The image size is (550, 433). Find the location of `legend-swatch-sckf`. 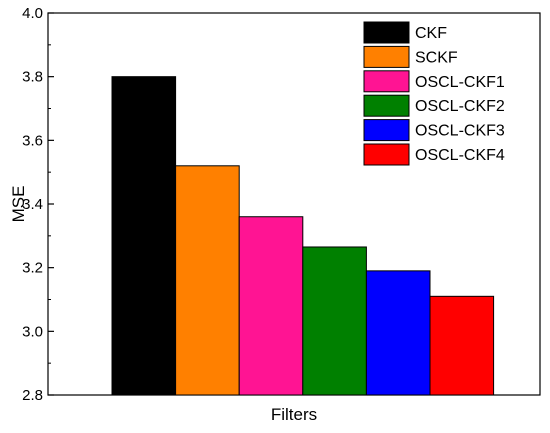

legend-swatch-sckf is located at coordinates (386, 56).